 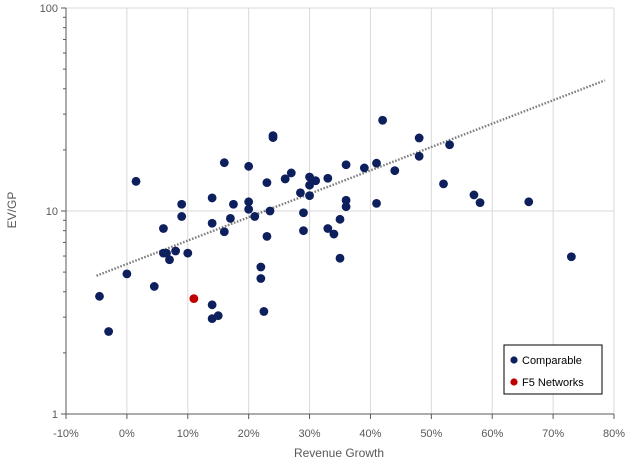 What do you see at coordinates (514, 382) in the screenshot?
I see `legend-marker-f5` at bounding box center [514, 382].